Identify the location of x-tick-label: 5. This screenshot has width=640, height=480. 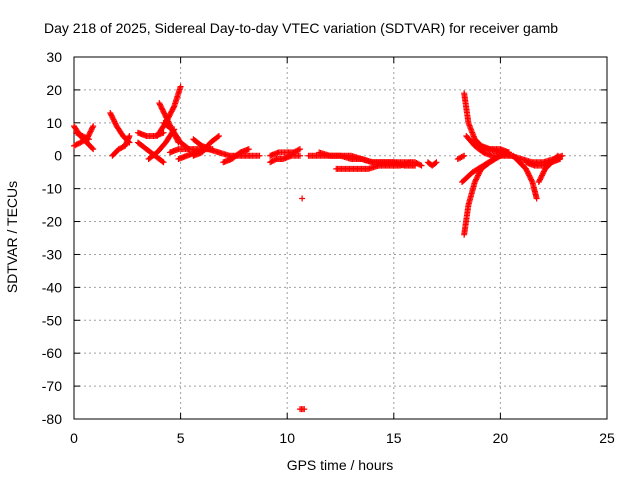
(181, 438).